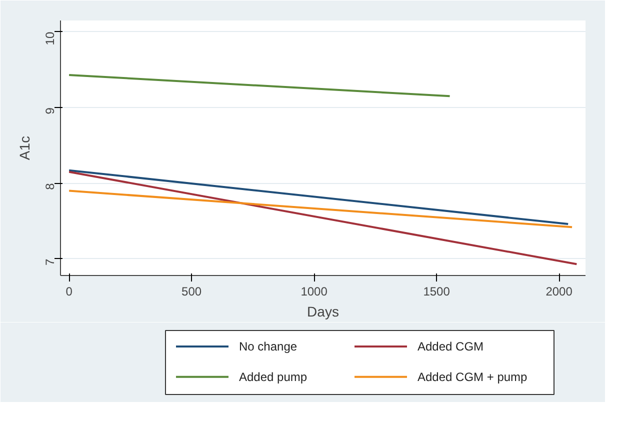 This screenshot has width=643, height=442. What do you see at coordinates (192, 291) in the screenshot?
I see `x-tick-label: 500` at bounding box center [192, 291].